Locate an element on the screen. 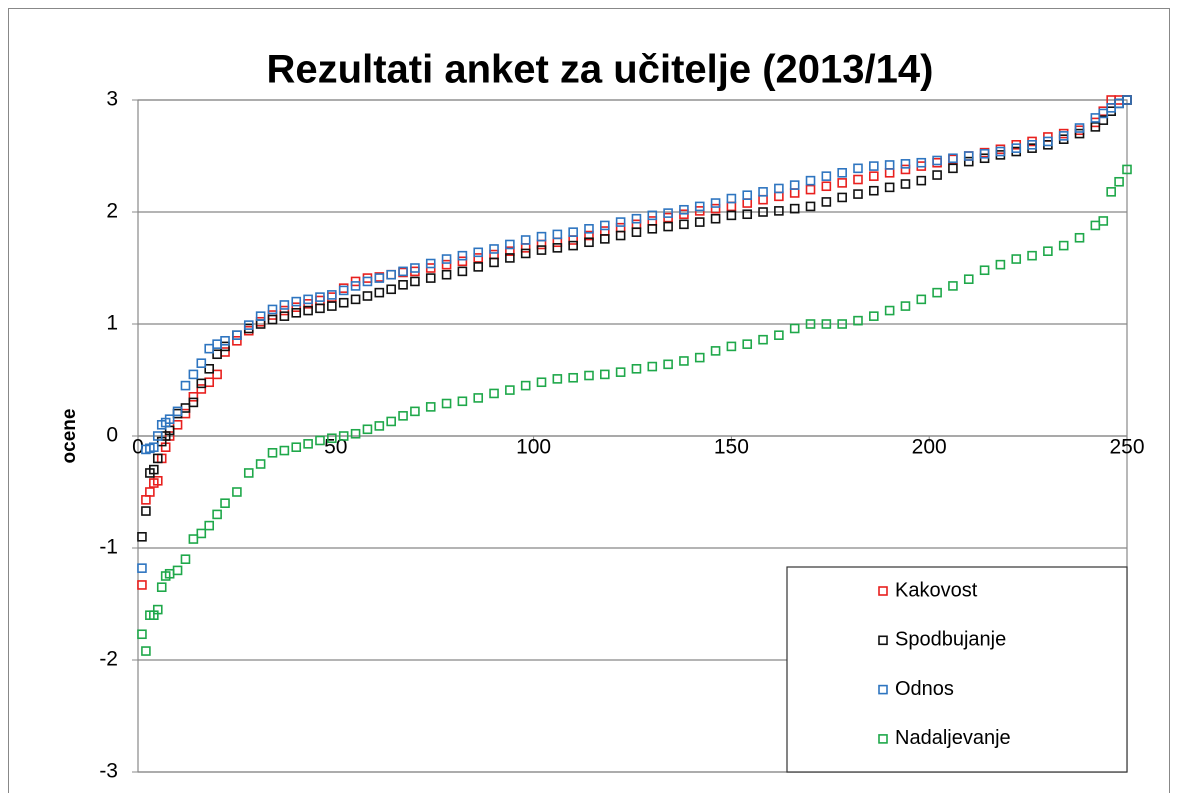  x-tick-label: 150 is located at coordinates (731, 447).